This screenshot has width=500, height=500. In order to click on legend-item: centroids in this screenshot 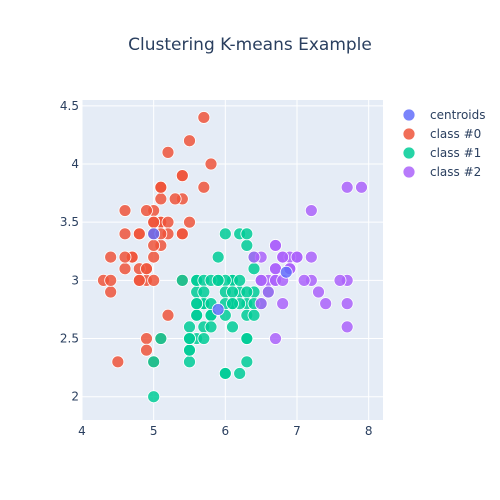, I will do `click(444, 115)`.